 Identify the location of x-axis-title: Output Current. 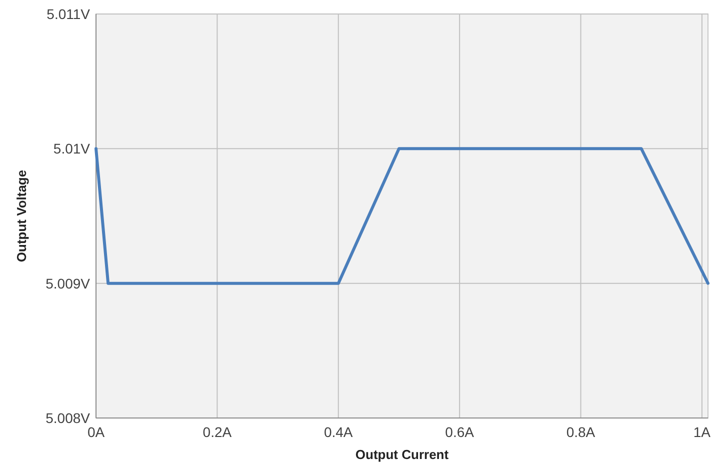
(402, 454).